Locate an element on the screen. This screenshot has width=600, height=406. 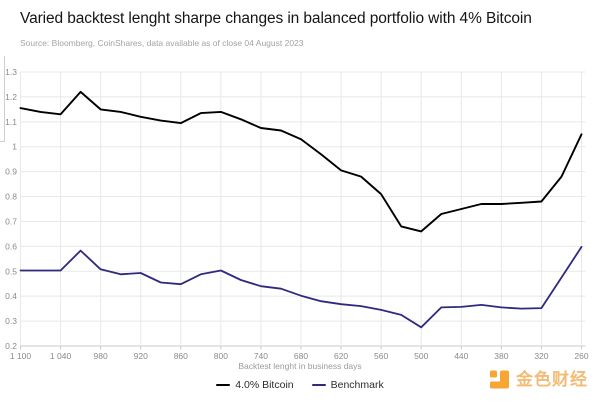
x-tick-label: 380 is located at coordinates (501, 356).